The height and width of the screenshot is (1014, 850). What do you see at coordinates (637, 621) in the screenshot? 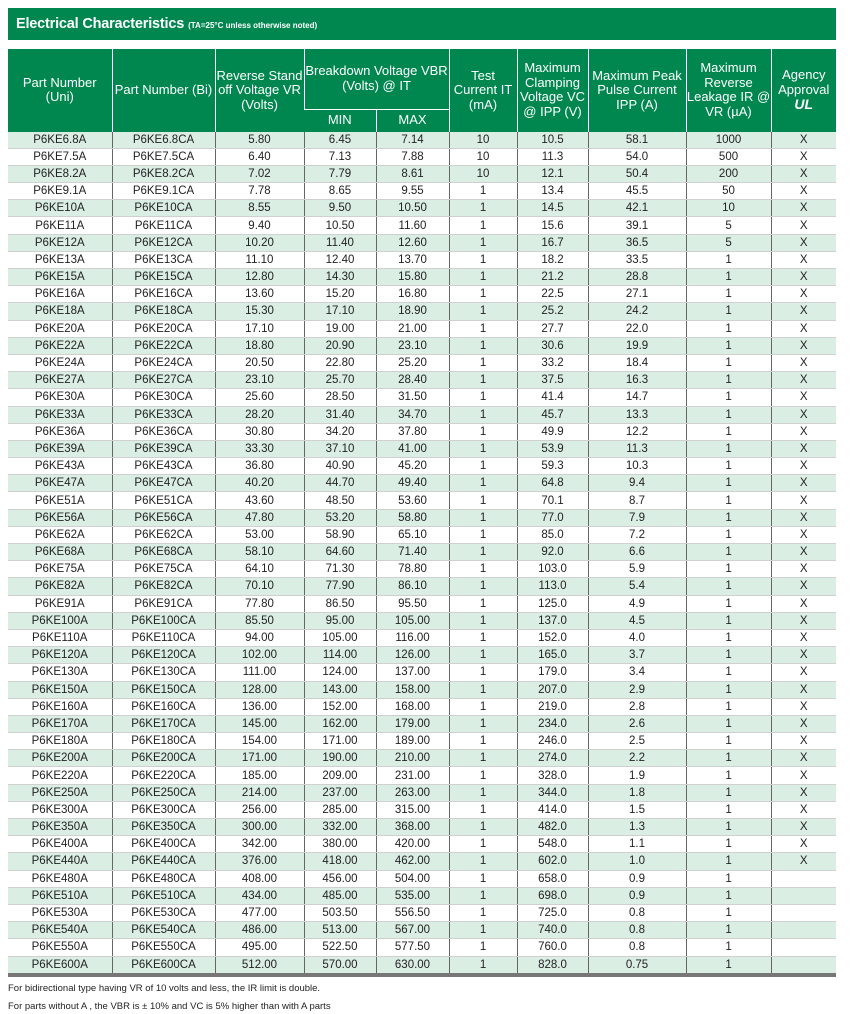
I see `cell-ipp: 4.5` at bounding box center [637, 621].